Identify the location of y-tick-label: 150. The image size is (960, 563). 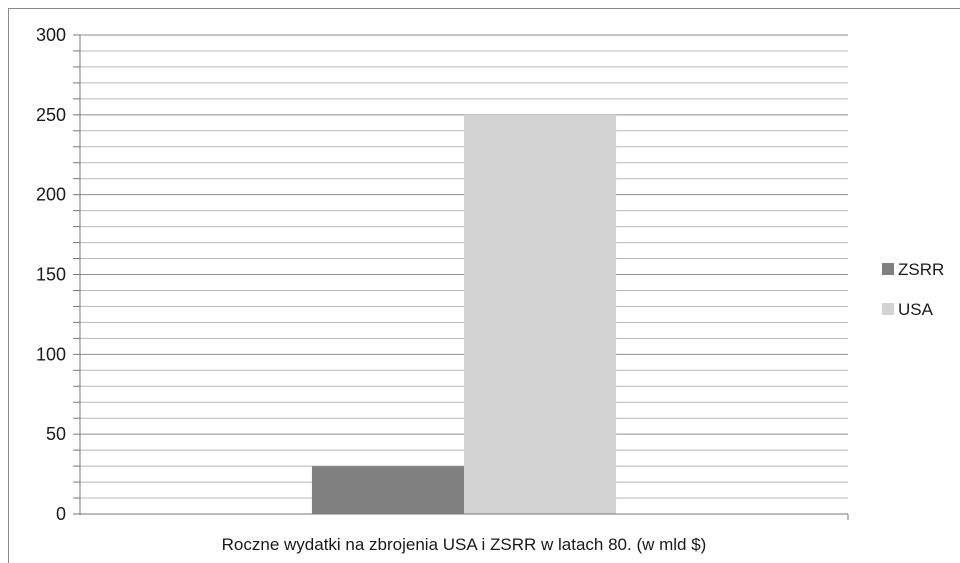
(51, 275).